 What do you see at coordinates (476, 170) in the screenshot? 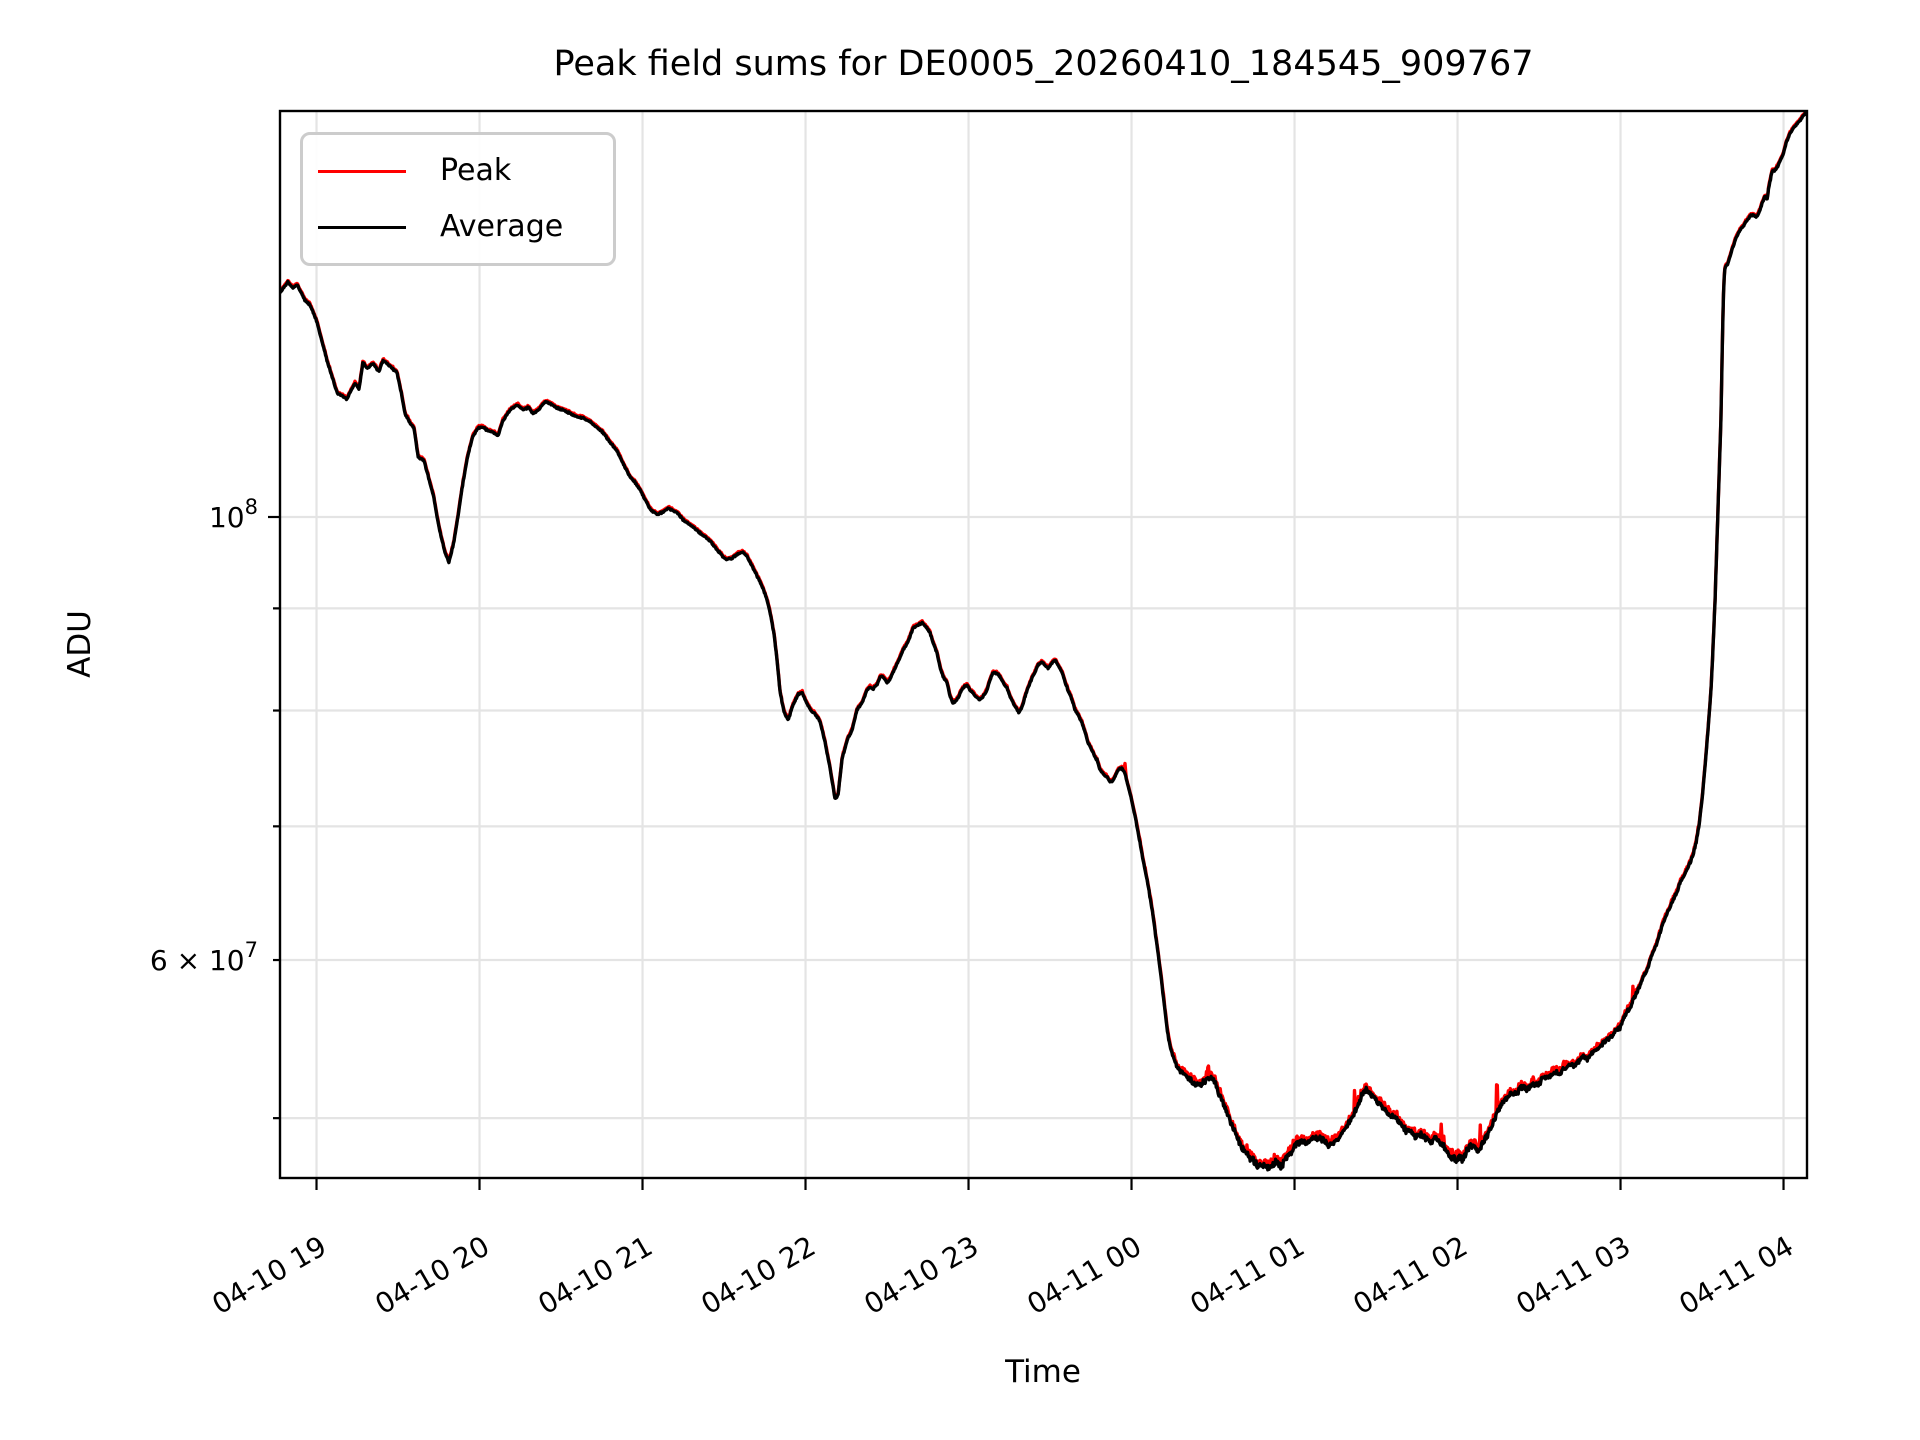
I see `legend-label-peak: Peak` at bounding box center [476, 170].